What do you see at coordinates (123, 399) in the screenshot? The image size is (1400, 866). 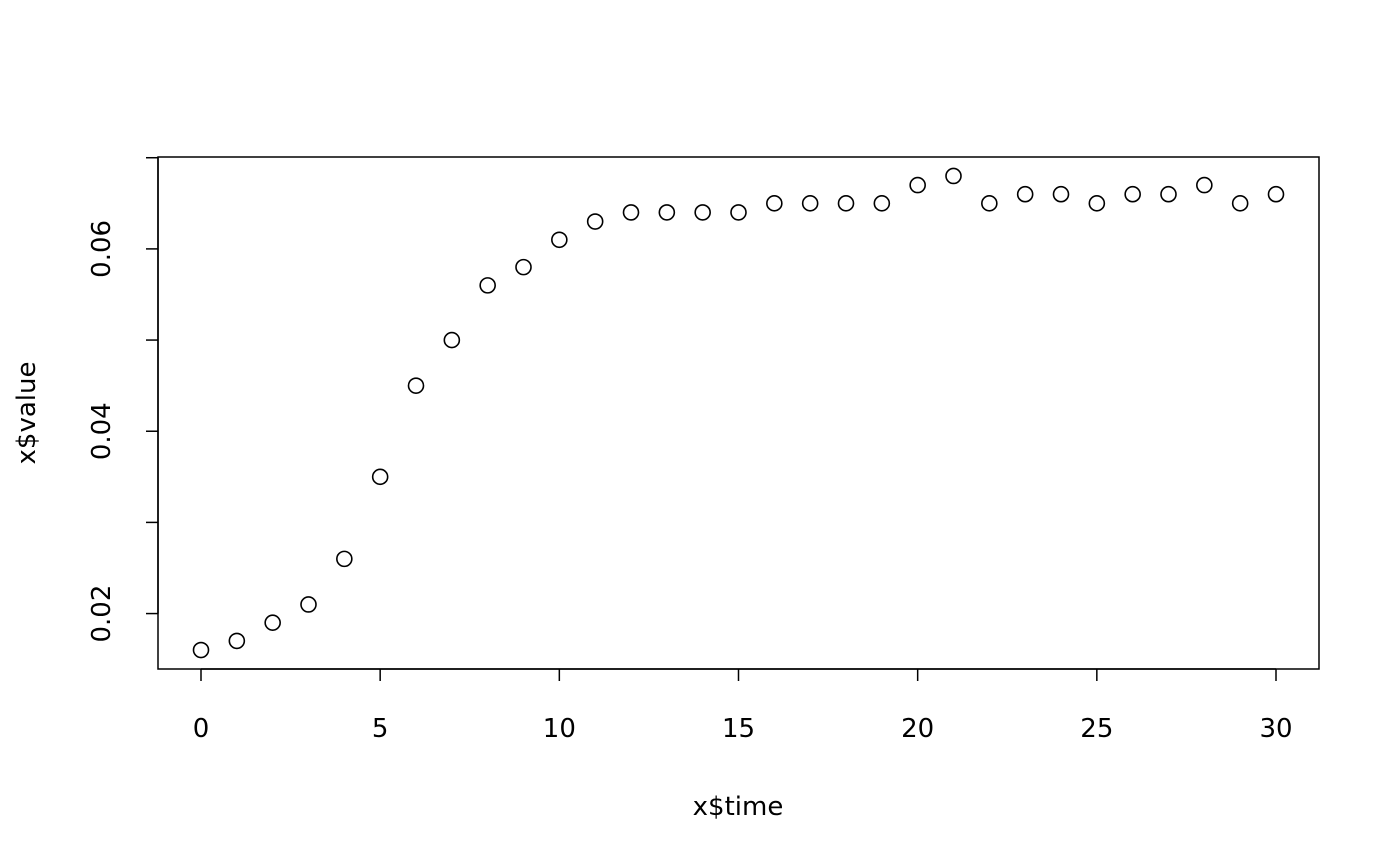 I see `y-axis: 0.02 0.04 0.06` at bounding box center [123, 399].